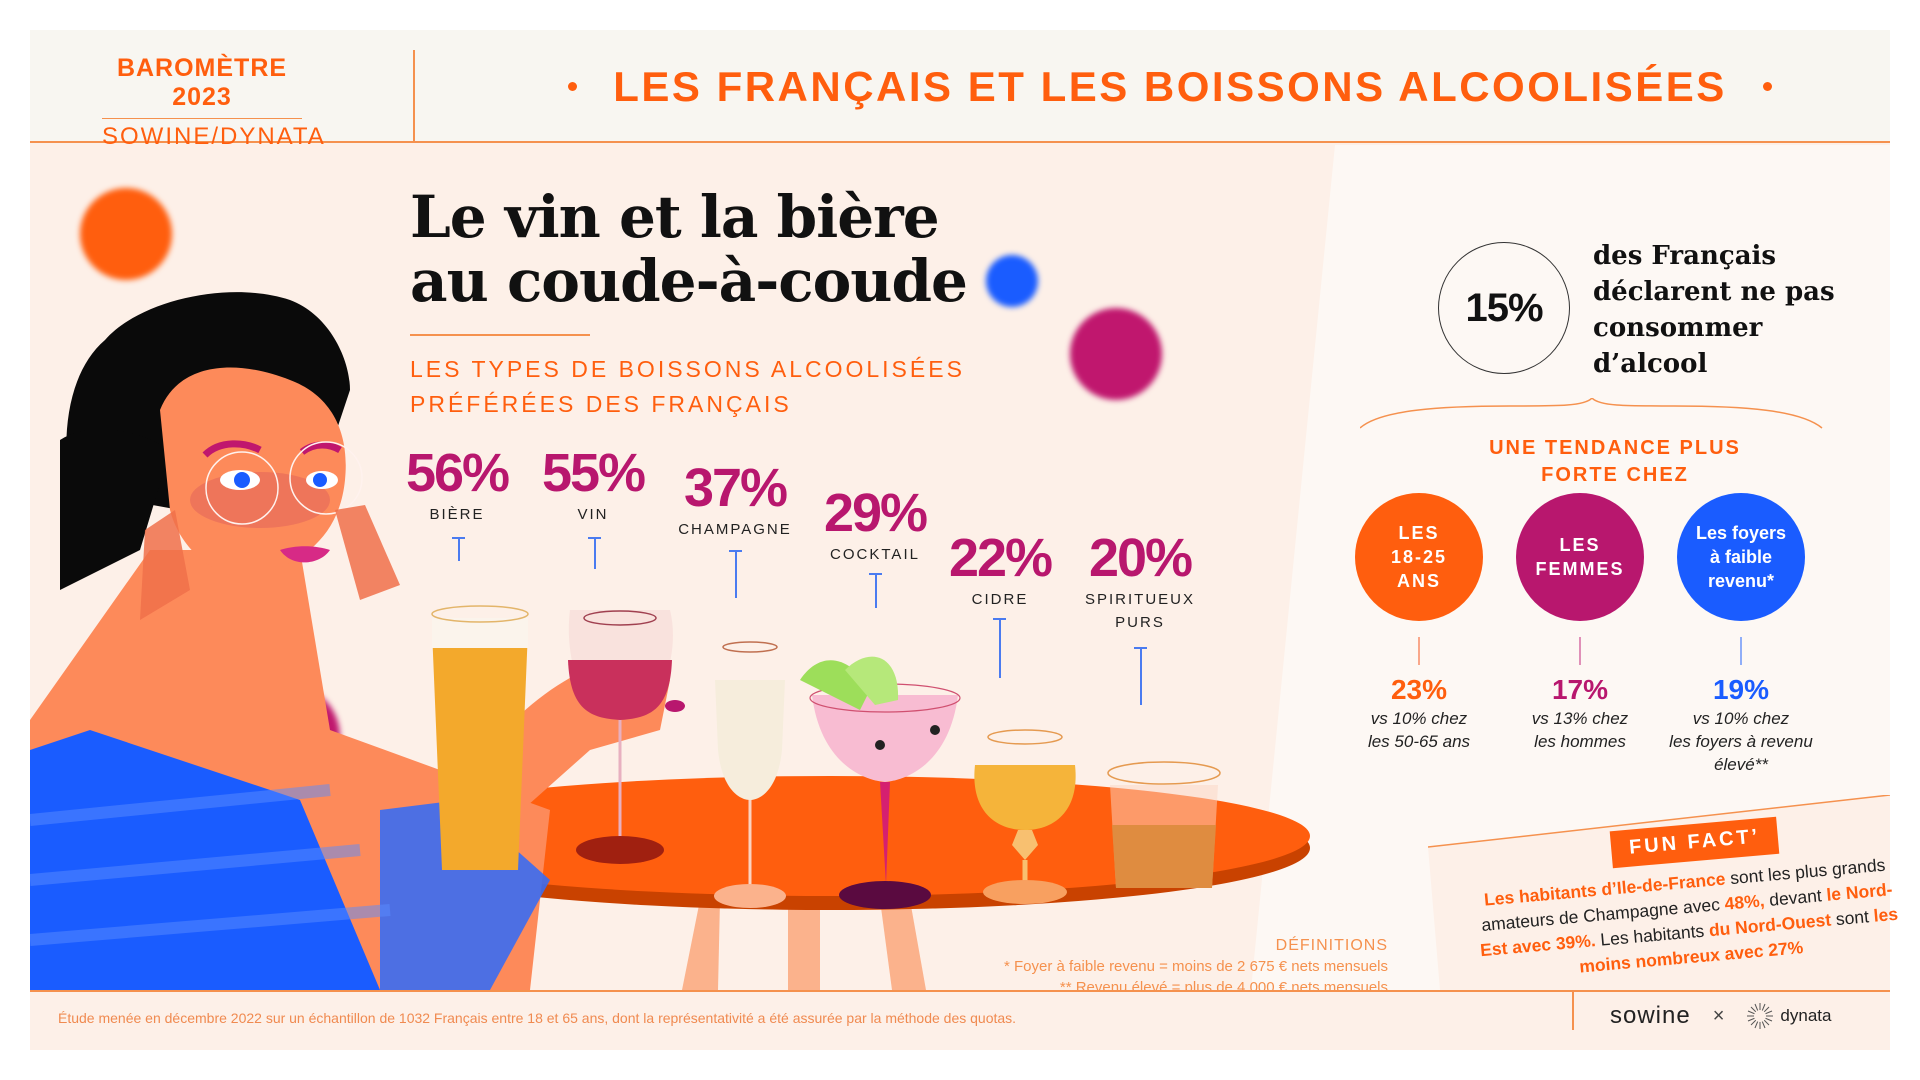 The image size is (1920, 1080). I want to click on nonconsumer-percent-circle: 15%, so click(1504, 308).